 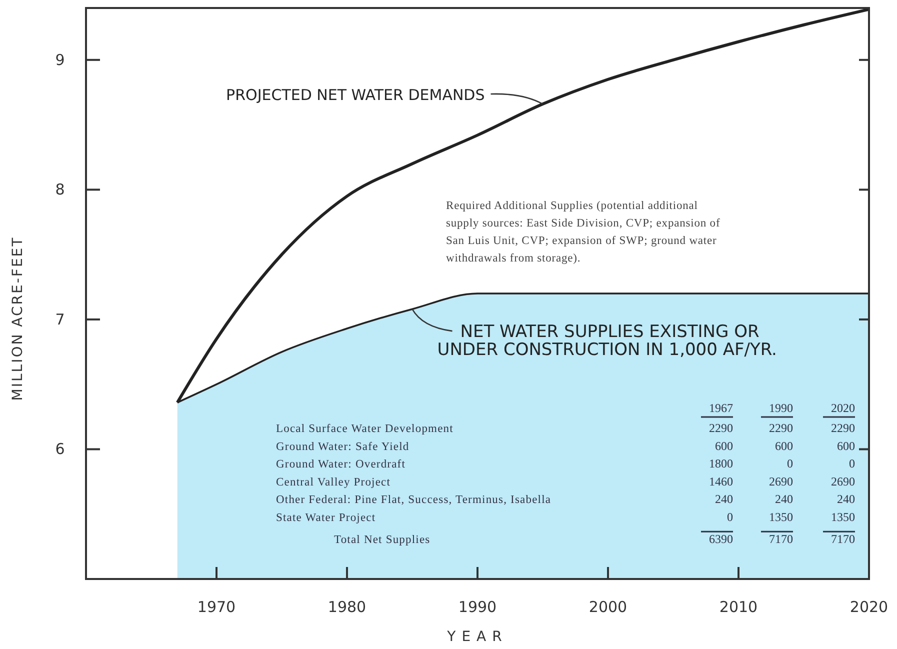 What do you see at coordinates (721, 408) in the screenshot?
I see `annotation: 1967` at bounding box center [721, 408].